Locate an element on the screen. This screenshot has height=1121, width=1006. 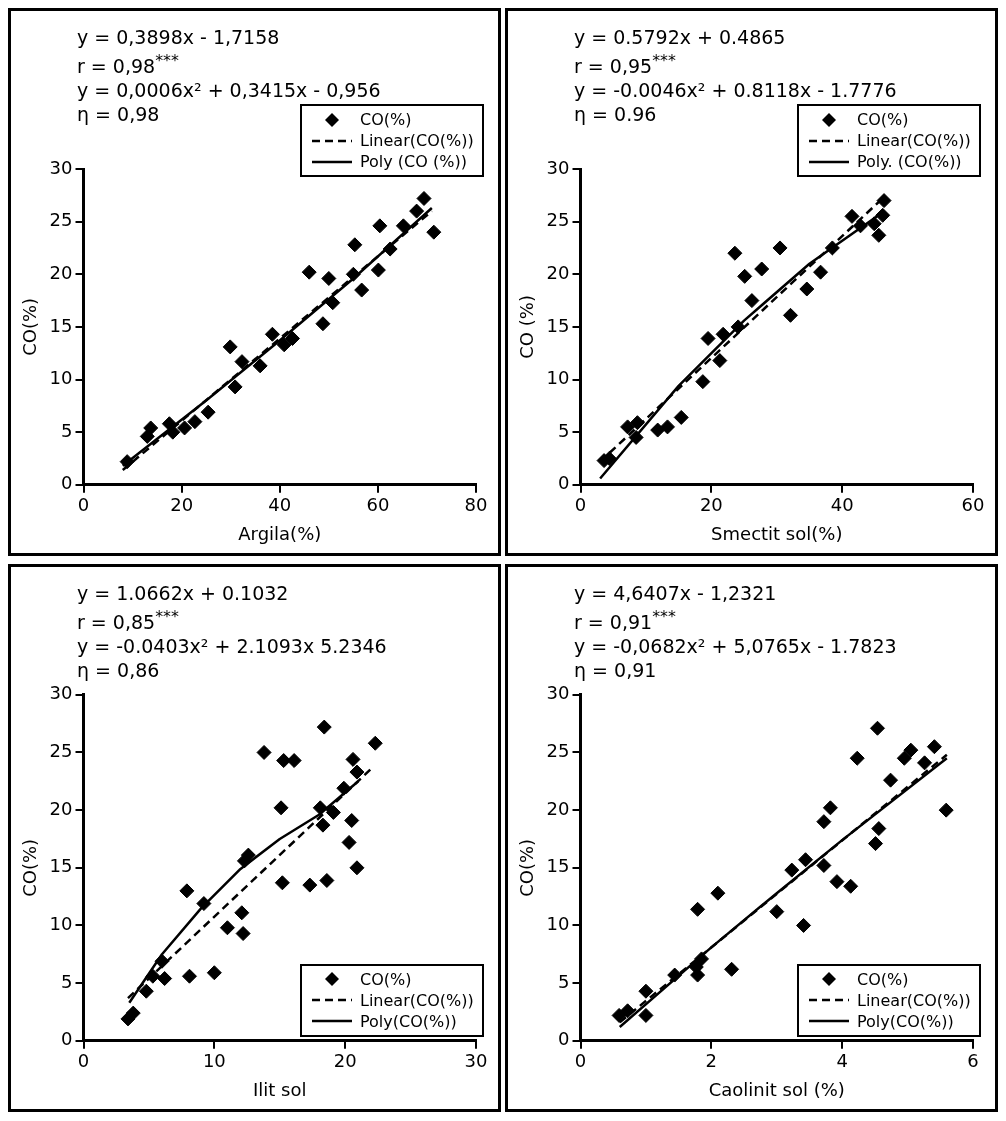
x-tick-label: 10 is located at coordinates (214, 1061).